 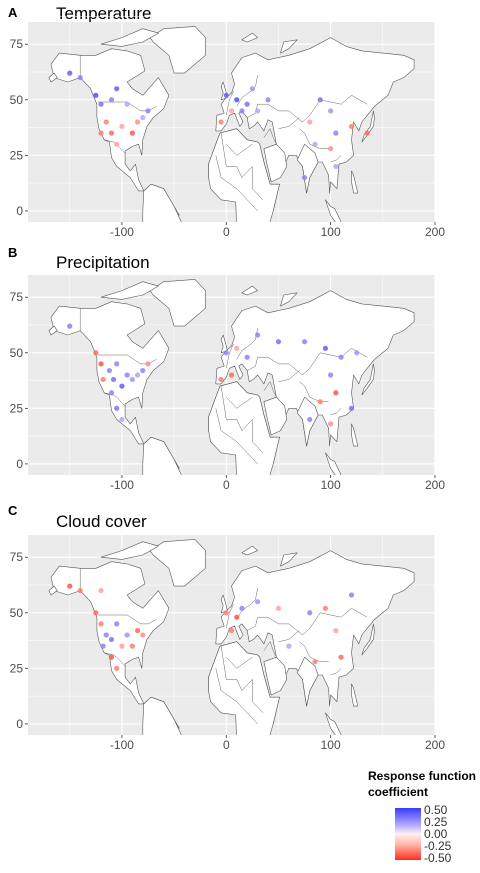 I want to click on panel-title-precipitation: Precipitation, so click(x=103, y=262).